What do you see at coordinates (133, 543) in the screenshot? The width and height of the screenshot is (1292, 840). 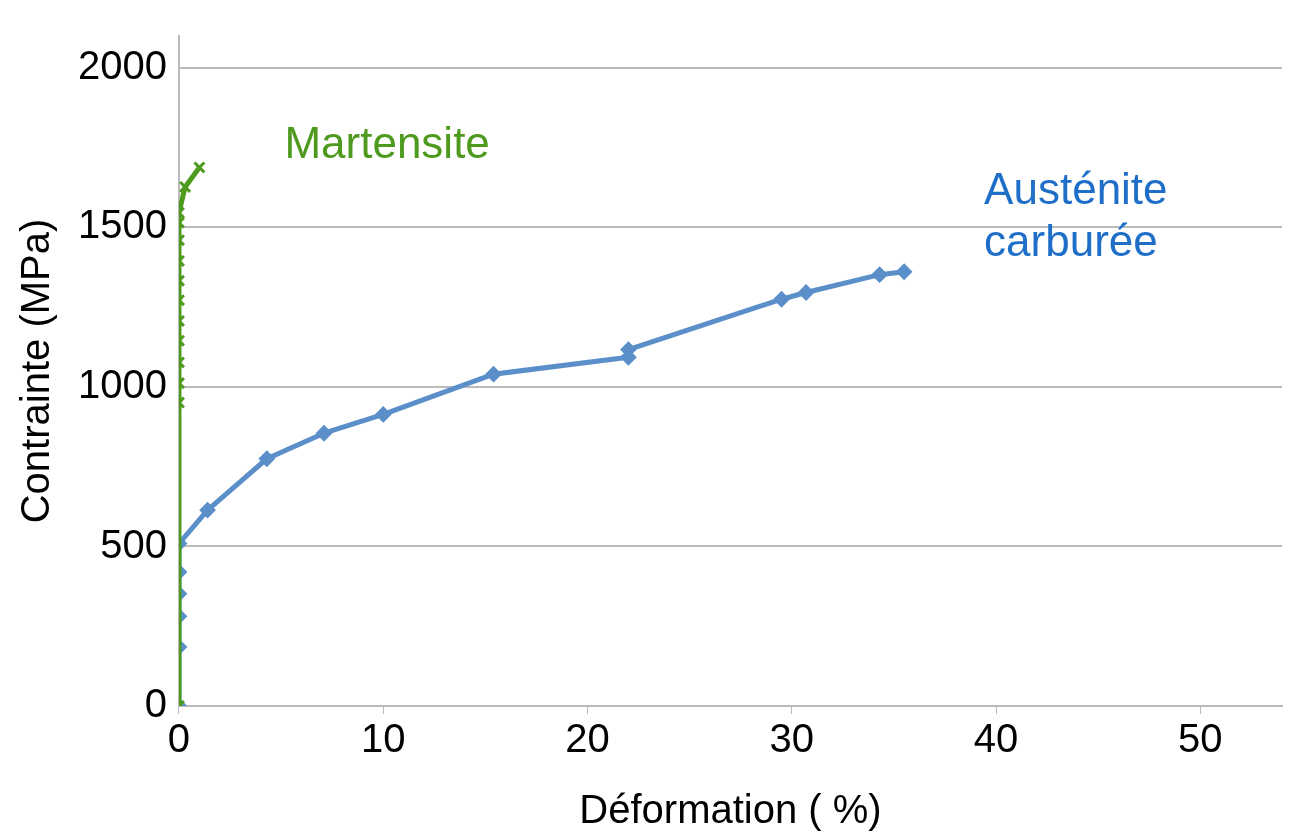 I see `y-tick-label: 500` at bounding box center [133, 543].